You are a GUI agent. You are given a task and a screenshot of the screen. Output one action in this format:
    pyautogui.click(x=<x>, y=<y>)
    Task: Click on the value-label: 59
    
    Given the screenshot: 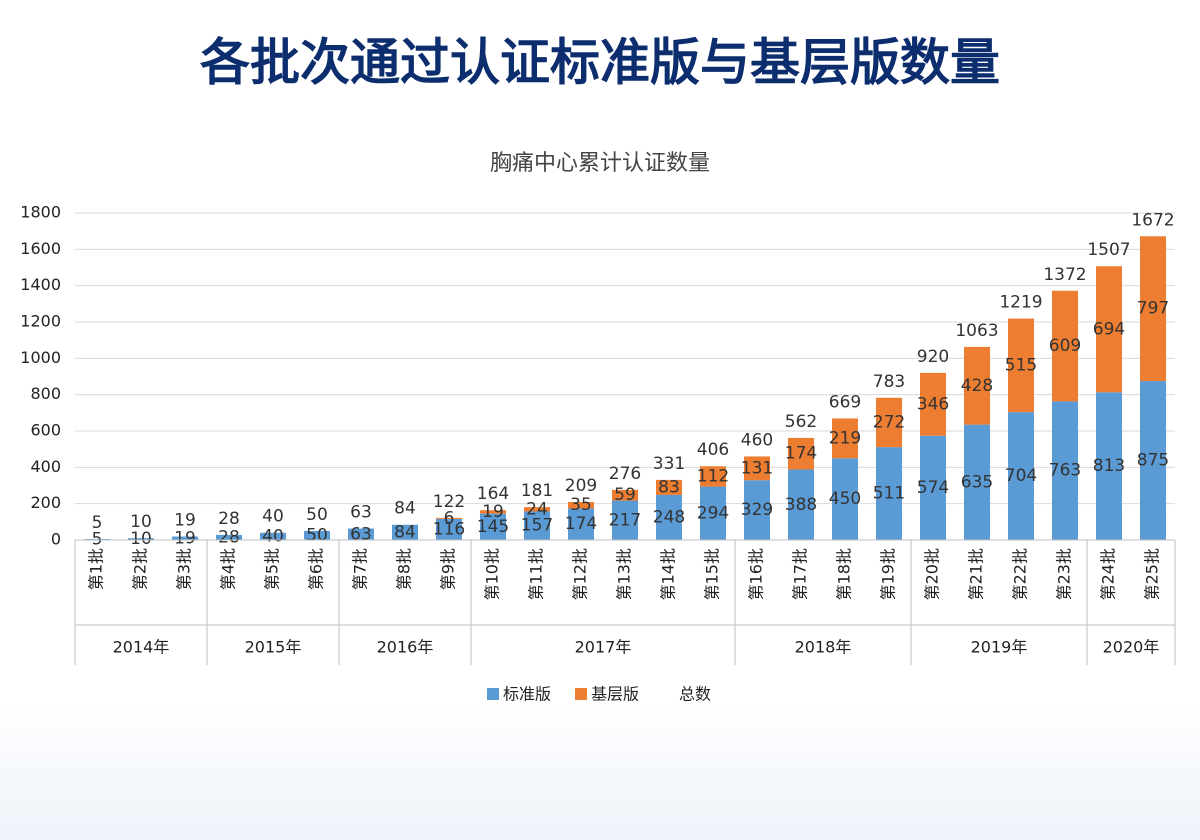 What is the action you would take?
    pyautogui.click(x=625, y=495)
    